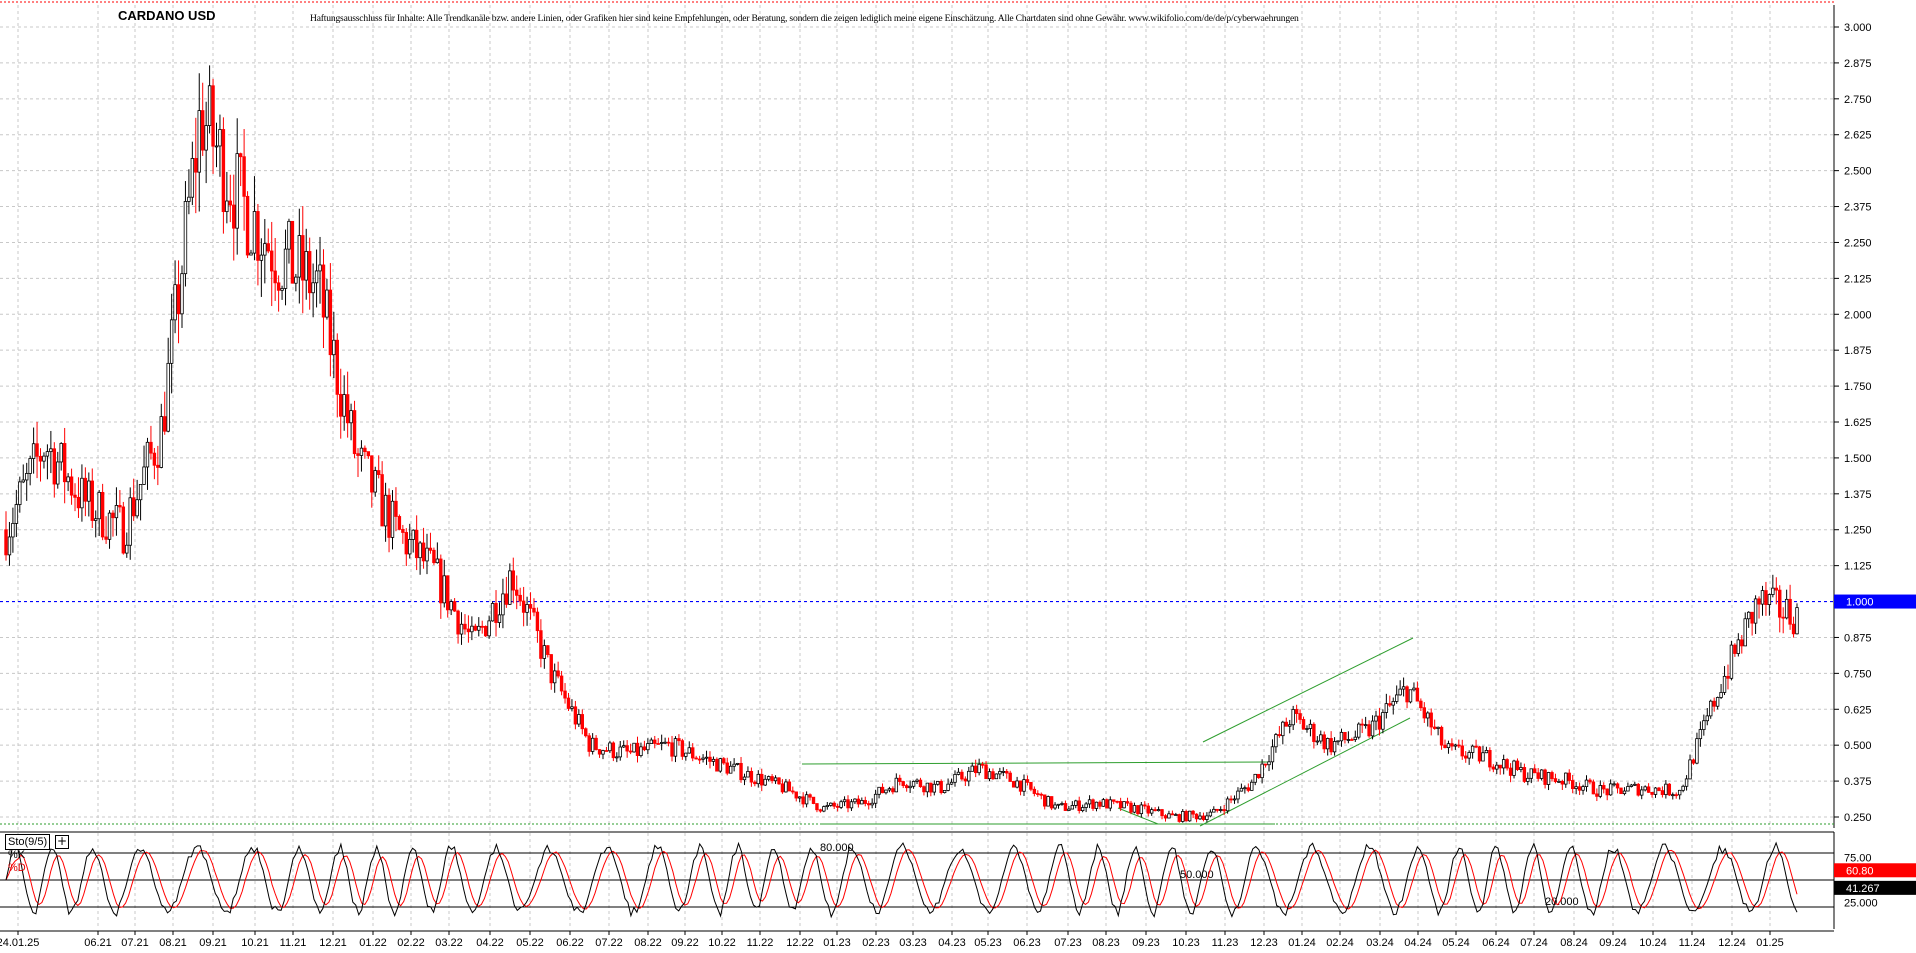 The image size is (1916, 953). I want to click on time-tick-label: 09.24, so click(1613, 942).